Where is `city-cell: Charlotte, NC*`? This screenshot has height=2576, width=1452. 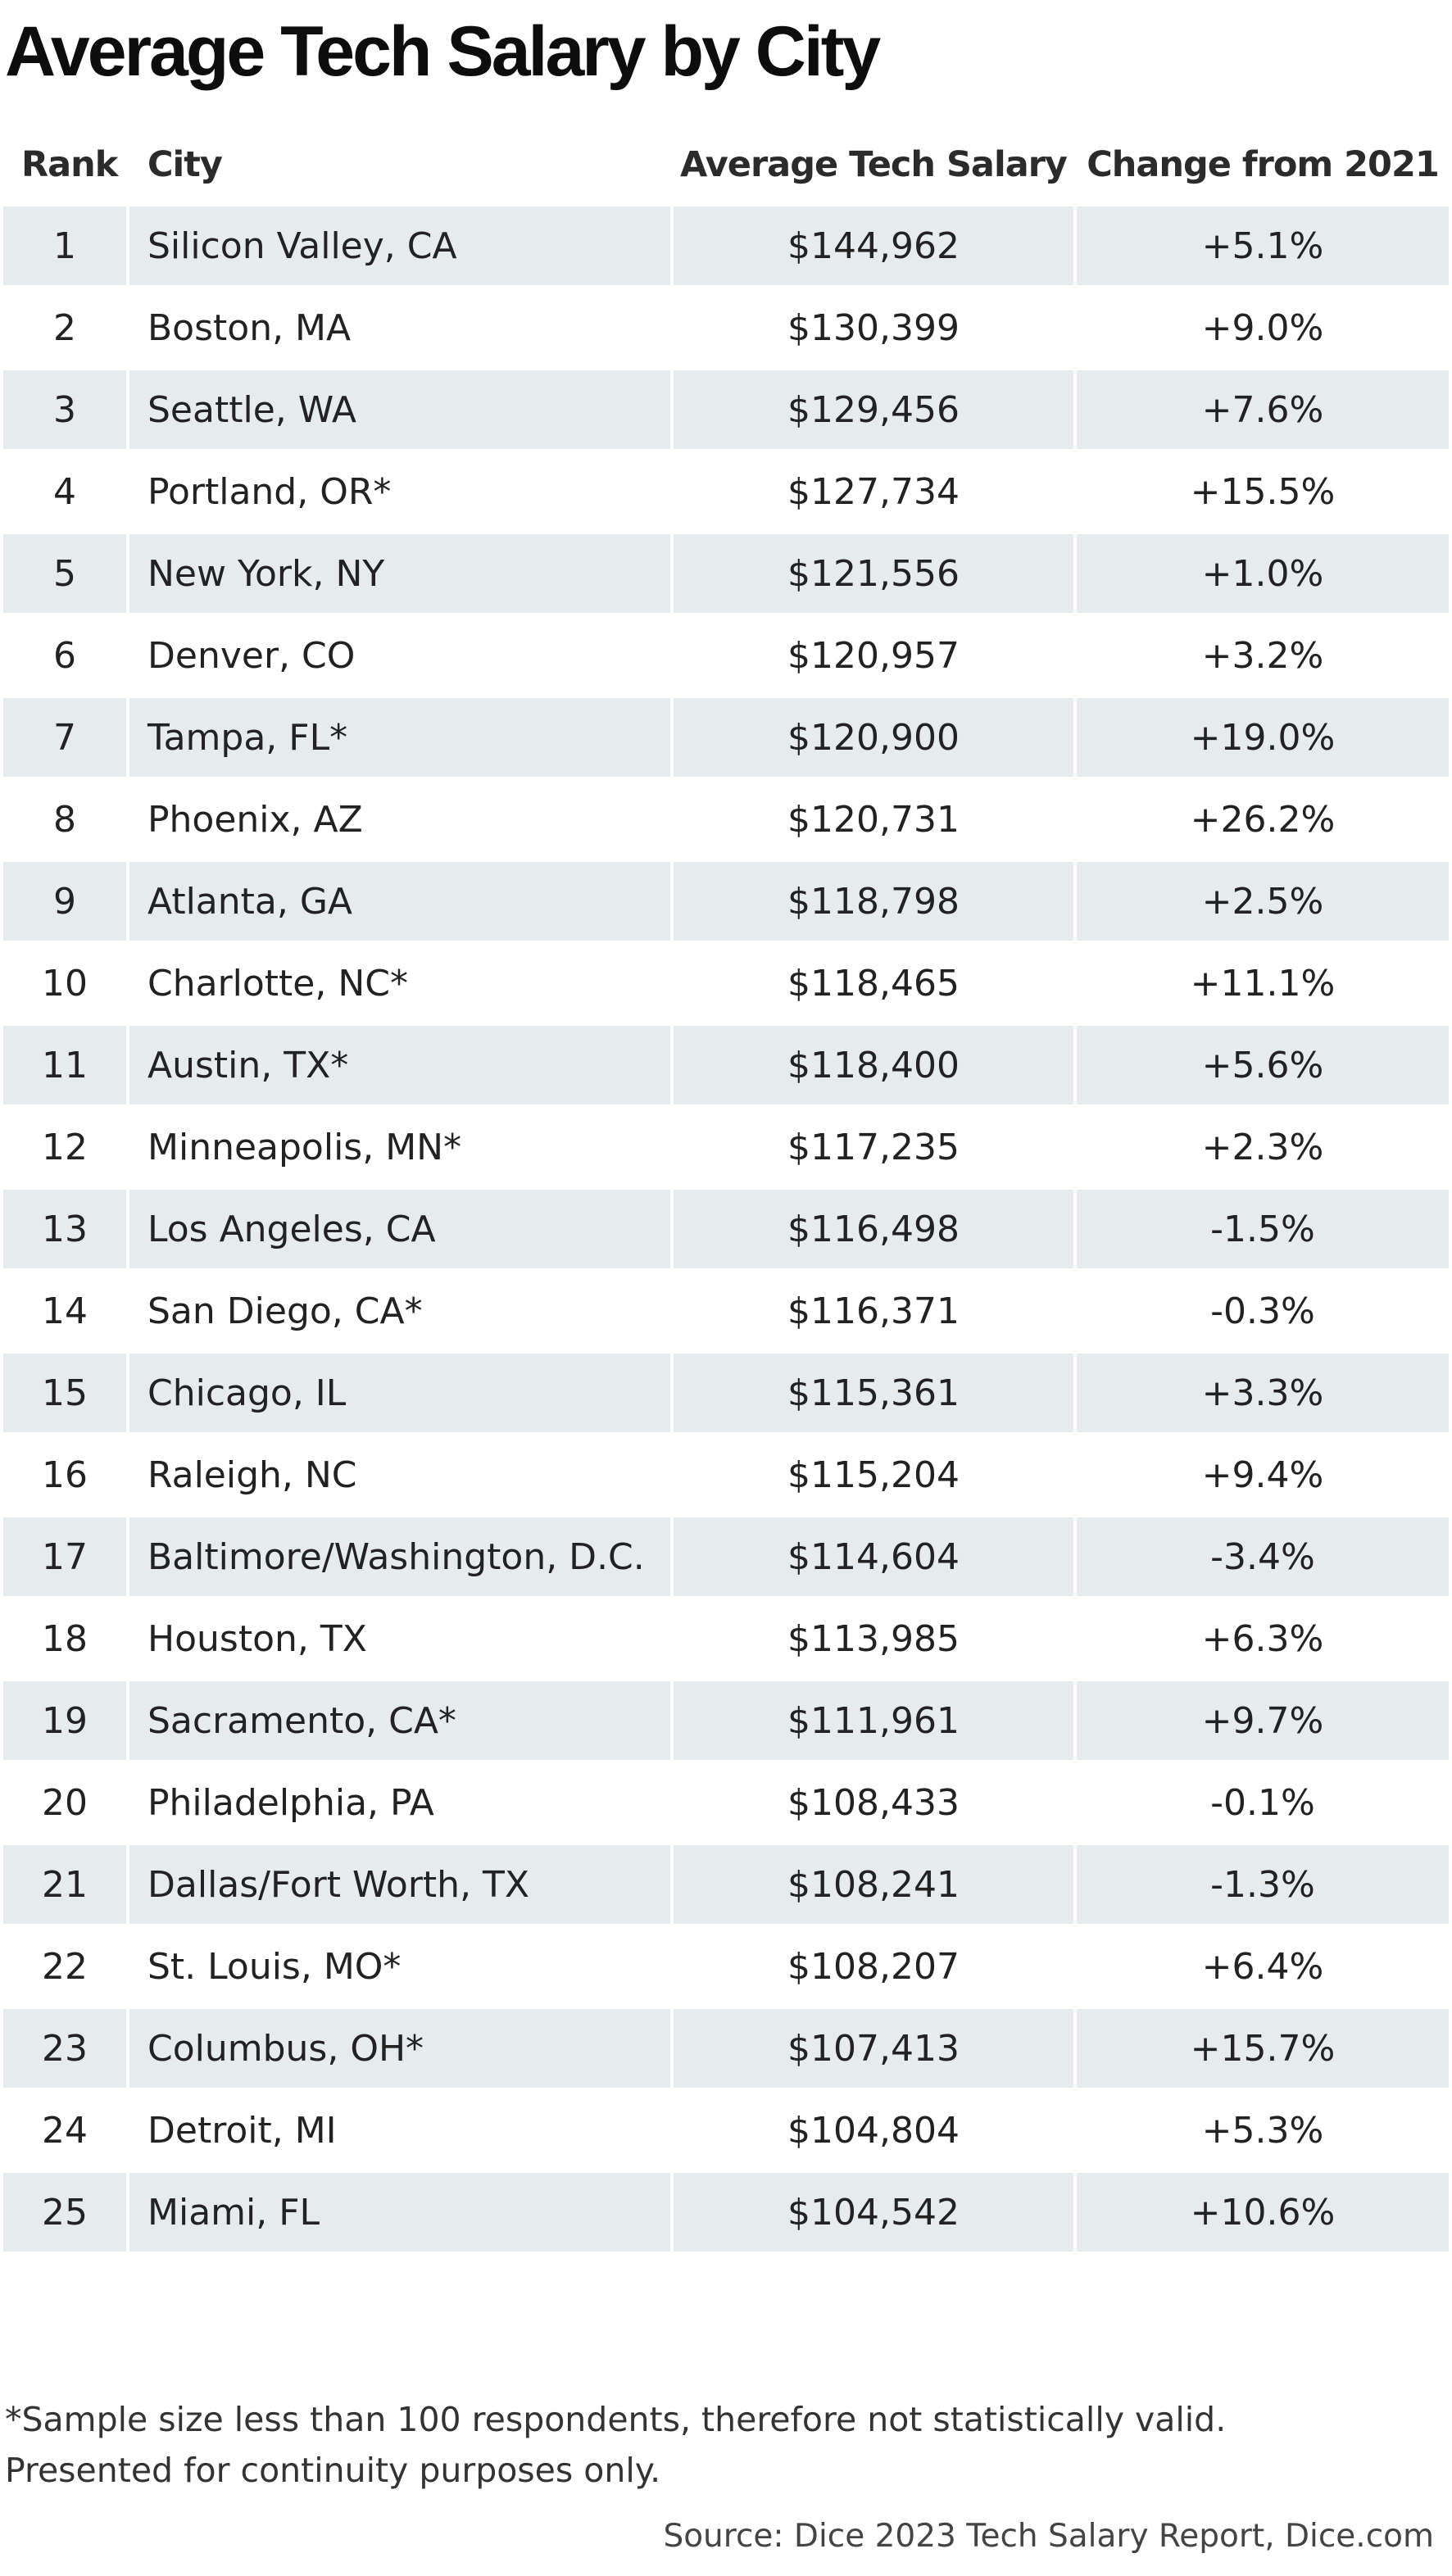 city-cell: Charlotte, NC* is located at coordinates (277, 984).